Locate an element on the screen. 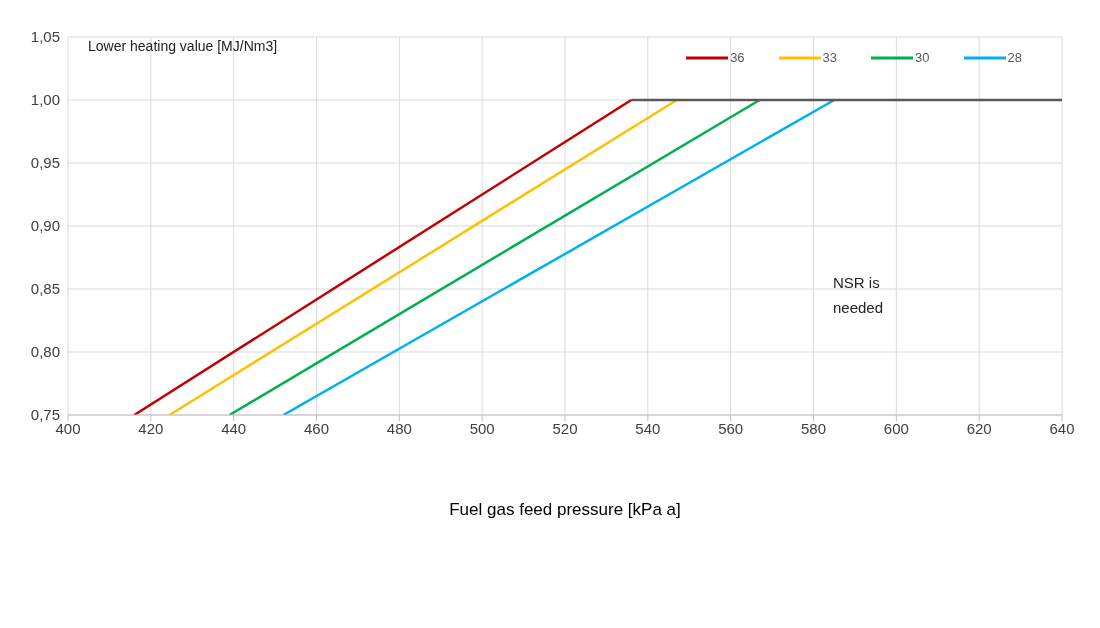 This screenshot has width=1100, height=628. x-tick-label: 520 is located at coordinates (565, 428).